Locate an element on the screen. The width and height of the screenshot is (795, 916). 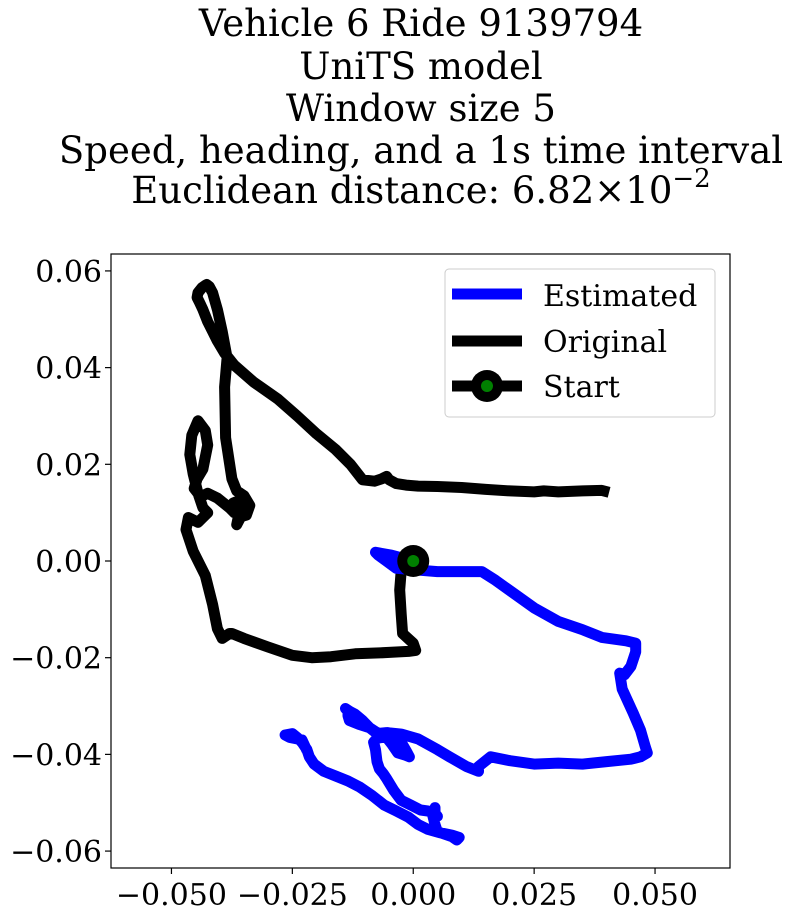
title-line-3: Window size 5 is located at coordinates (421, 108).